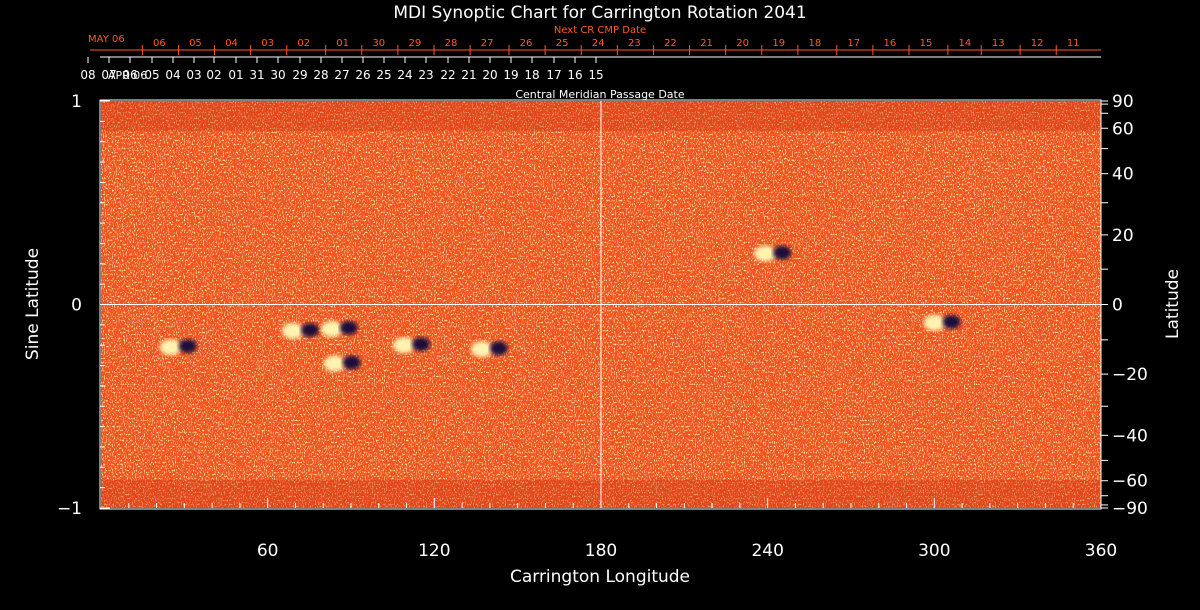 This screenshot has height=610, width=1200. Describe the element at coordinates (1123, 236) in the screenshot. I see `y-right-tick-label: 20` at that location.